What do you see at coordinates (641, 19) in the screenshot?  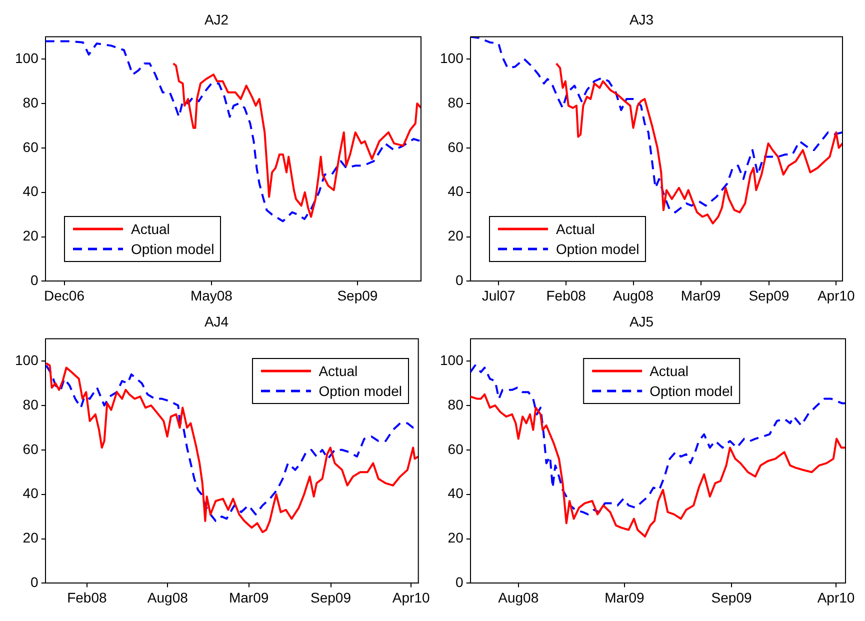 I see `chart-title: AJ3` at bounding box center [641, 19].